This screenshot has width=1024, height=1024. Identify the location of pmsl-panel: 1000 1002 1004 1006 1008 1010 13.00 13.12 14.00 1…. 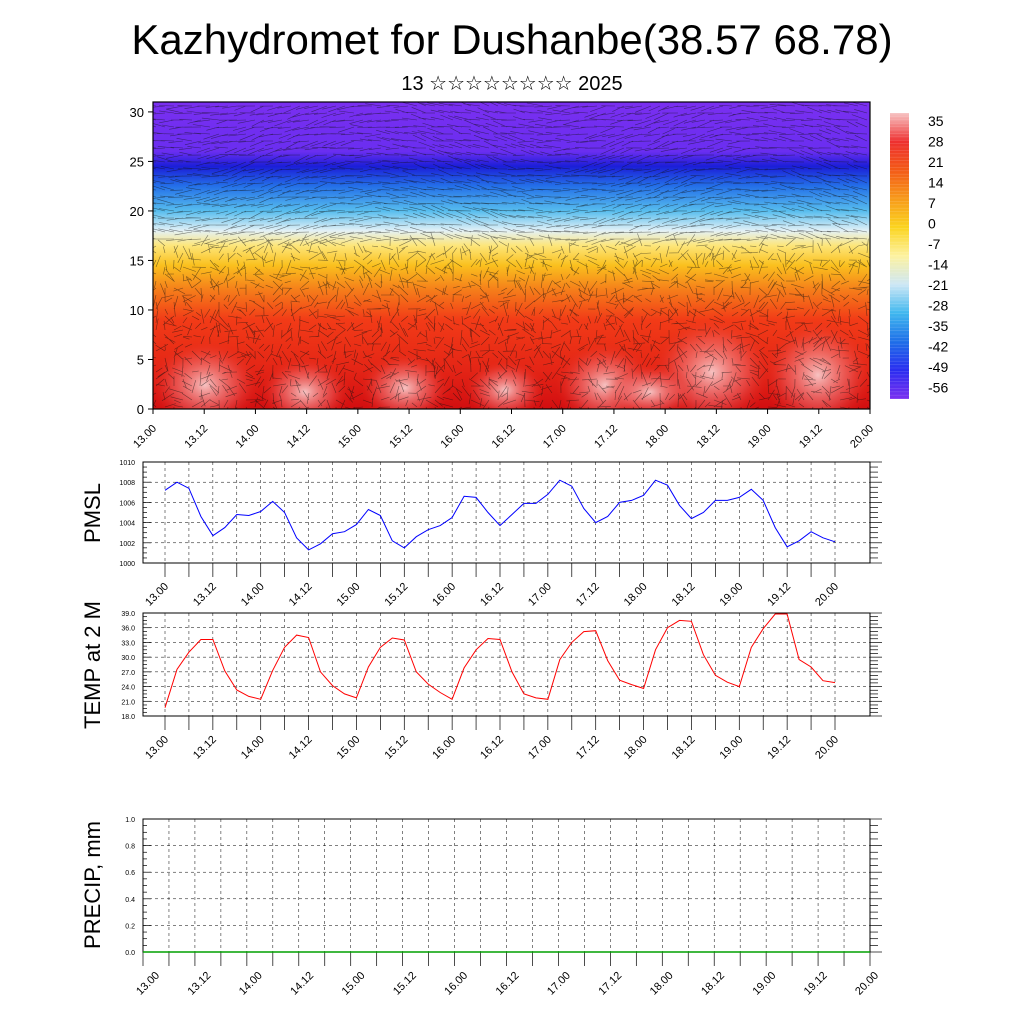
(481, 534).